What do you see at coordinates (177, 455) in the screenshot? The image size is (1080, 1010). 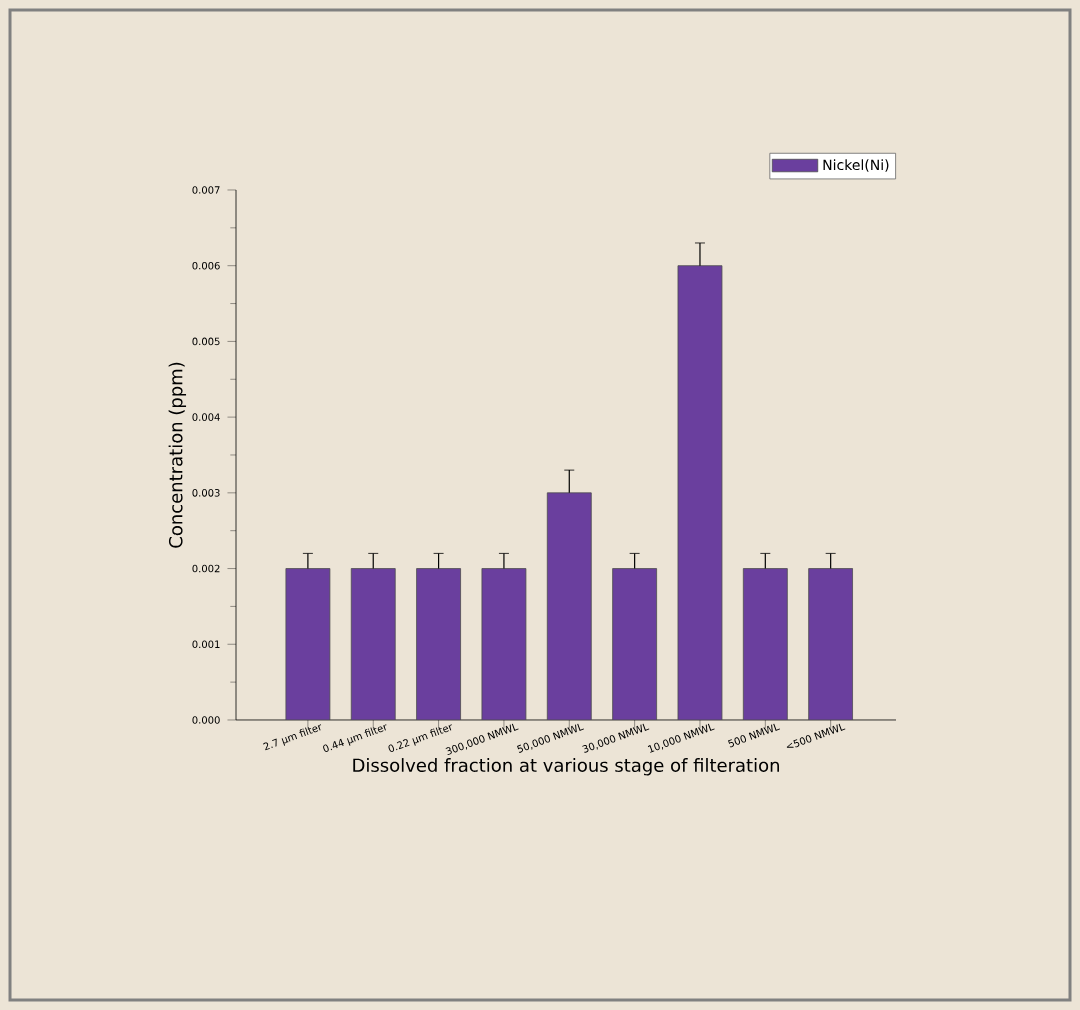 I see `y-axis-title: Concentration (ppm)` at bounding box center [177, 455].